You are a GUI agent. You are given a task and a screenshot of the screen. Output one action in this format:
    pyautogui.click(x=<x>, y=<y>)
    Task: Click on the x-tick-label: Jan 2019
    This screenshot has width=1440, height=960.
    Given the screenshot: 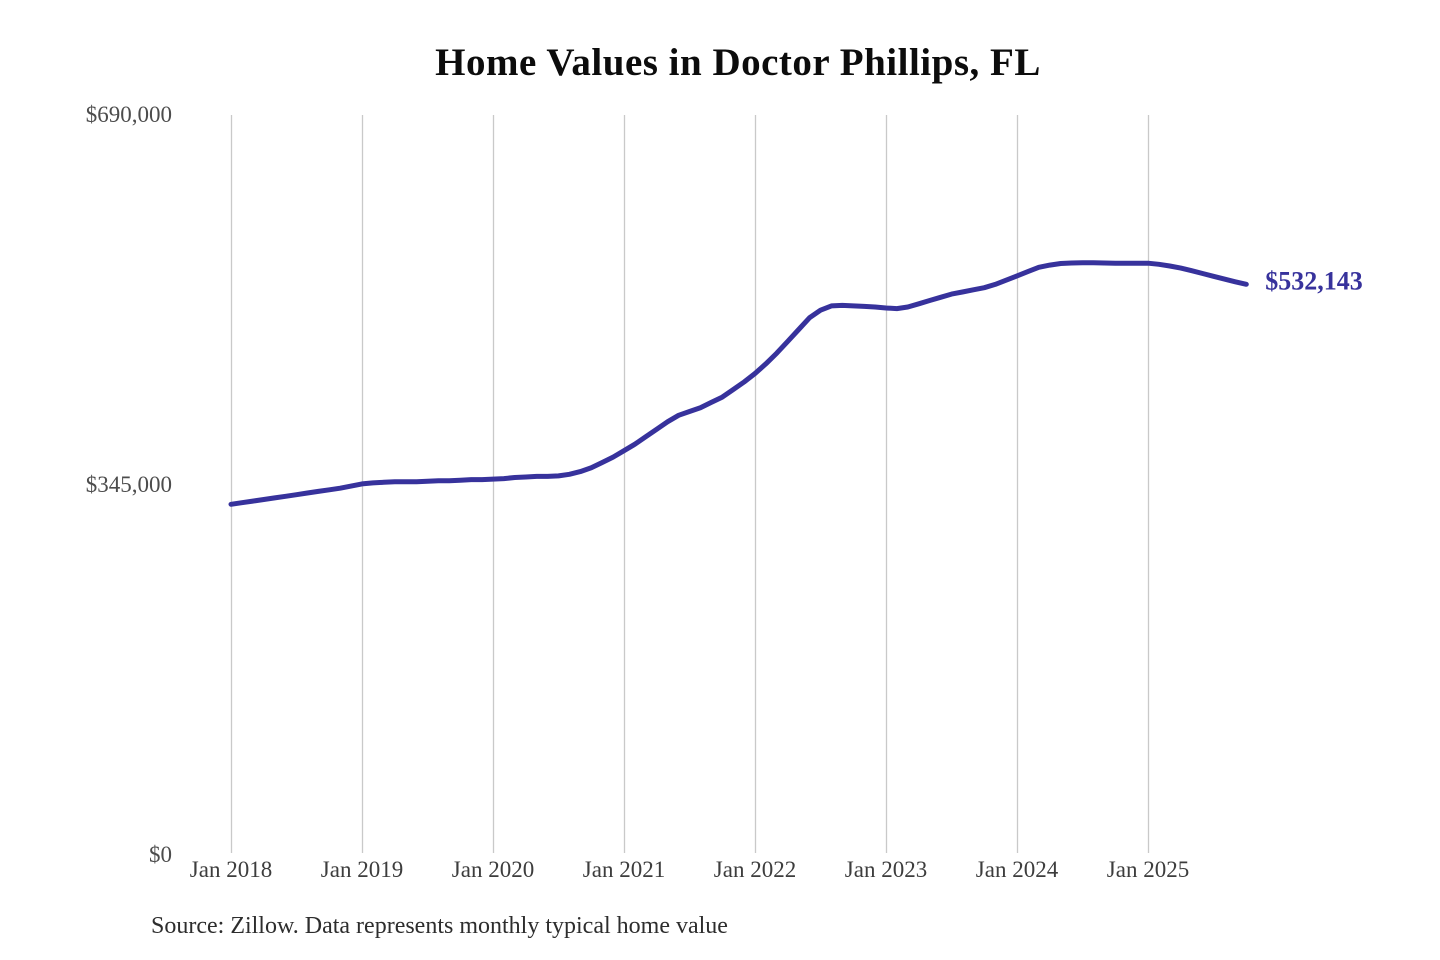 What is the action you would take?
    pyautogui.click(x=362, y=869)
    